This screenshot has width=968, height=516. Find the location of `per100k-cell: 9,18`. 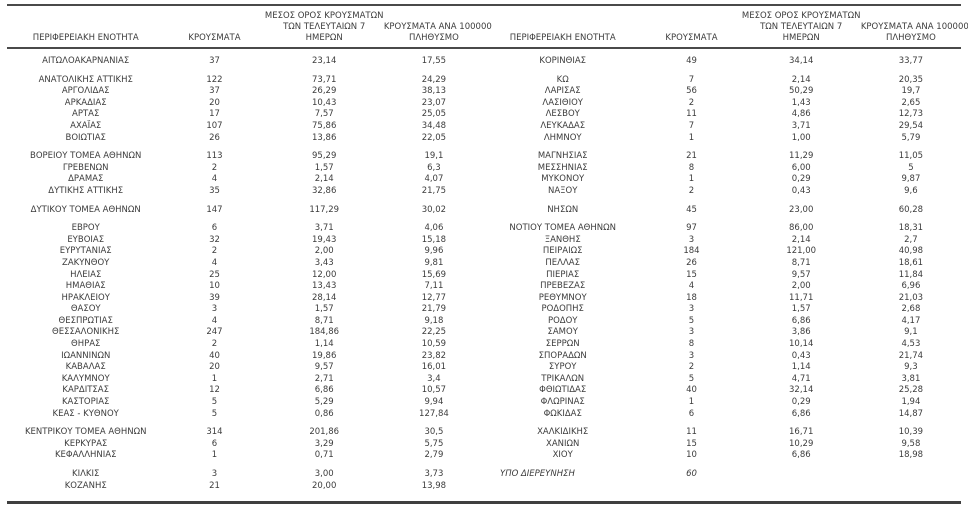

per100k-cell: 9,18 is located at coordinates (434, 320).